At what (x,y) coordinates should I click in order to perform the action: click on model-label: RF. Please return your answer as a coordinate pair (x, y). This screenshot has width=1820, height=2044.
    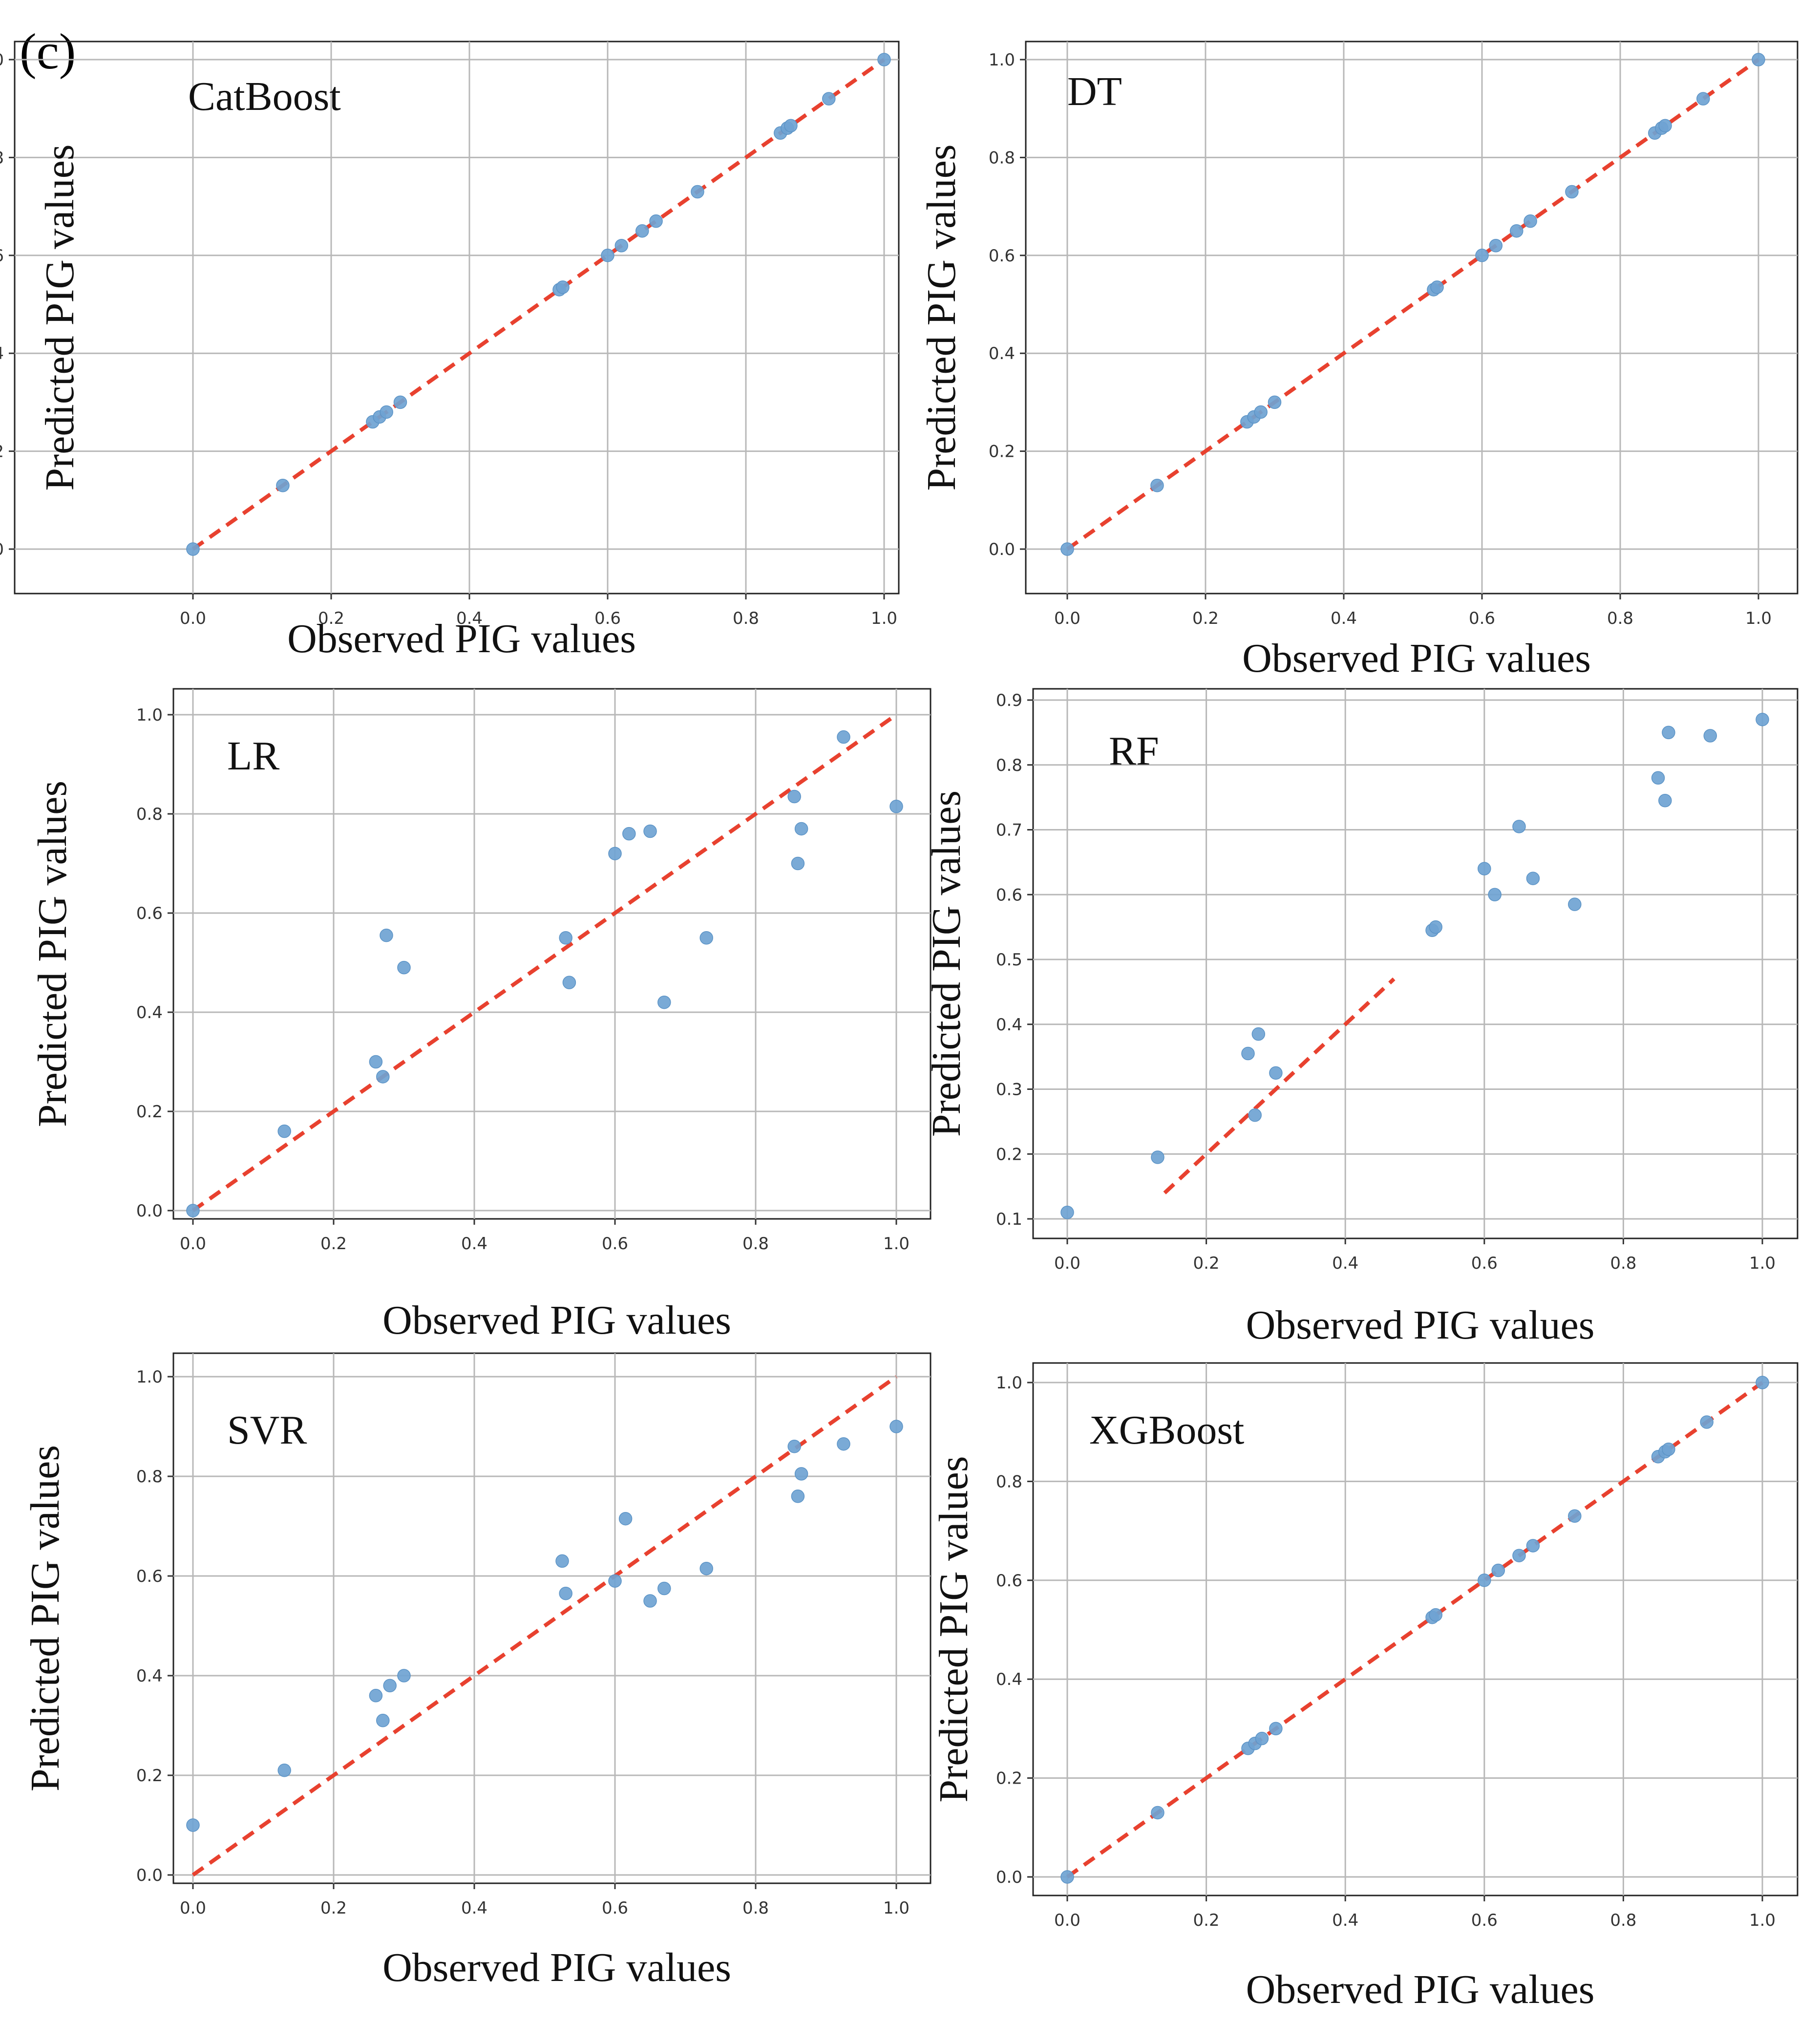
    Looking at the image, I should click on (1134, 751).